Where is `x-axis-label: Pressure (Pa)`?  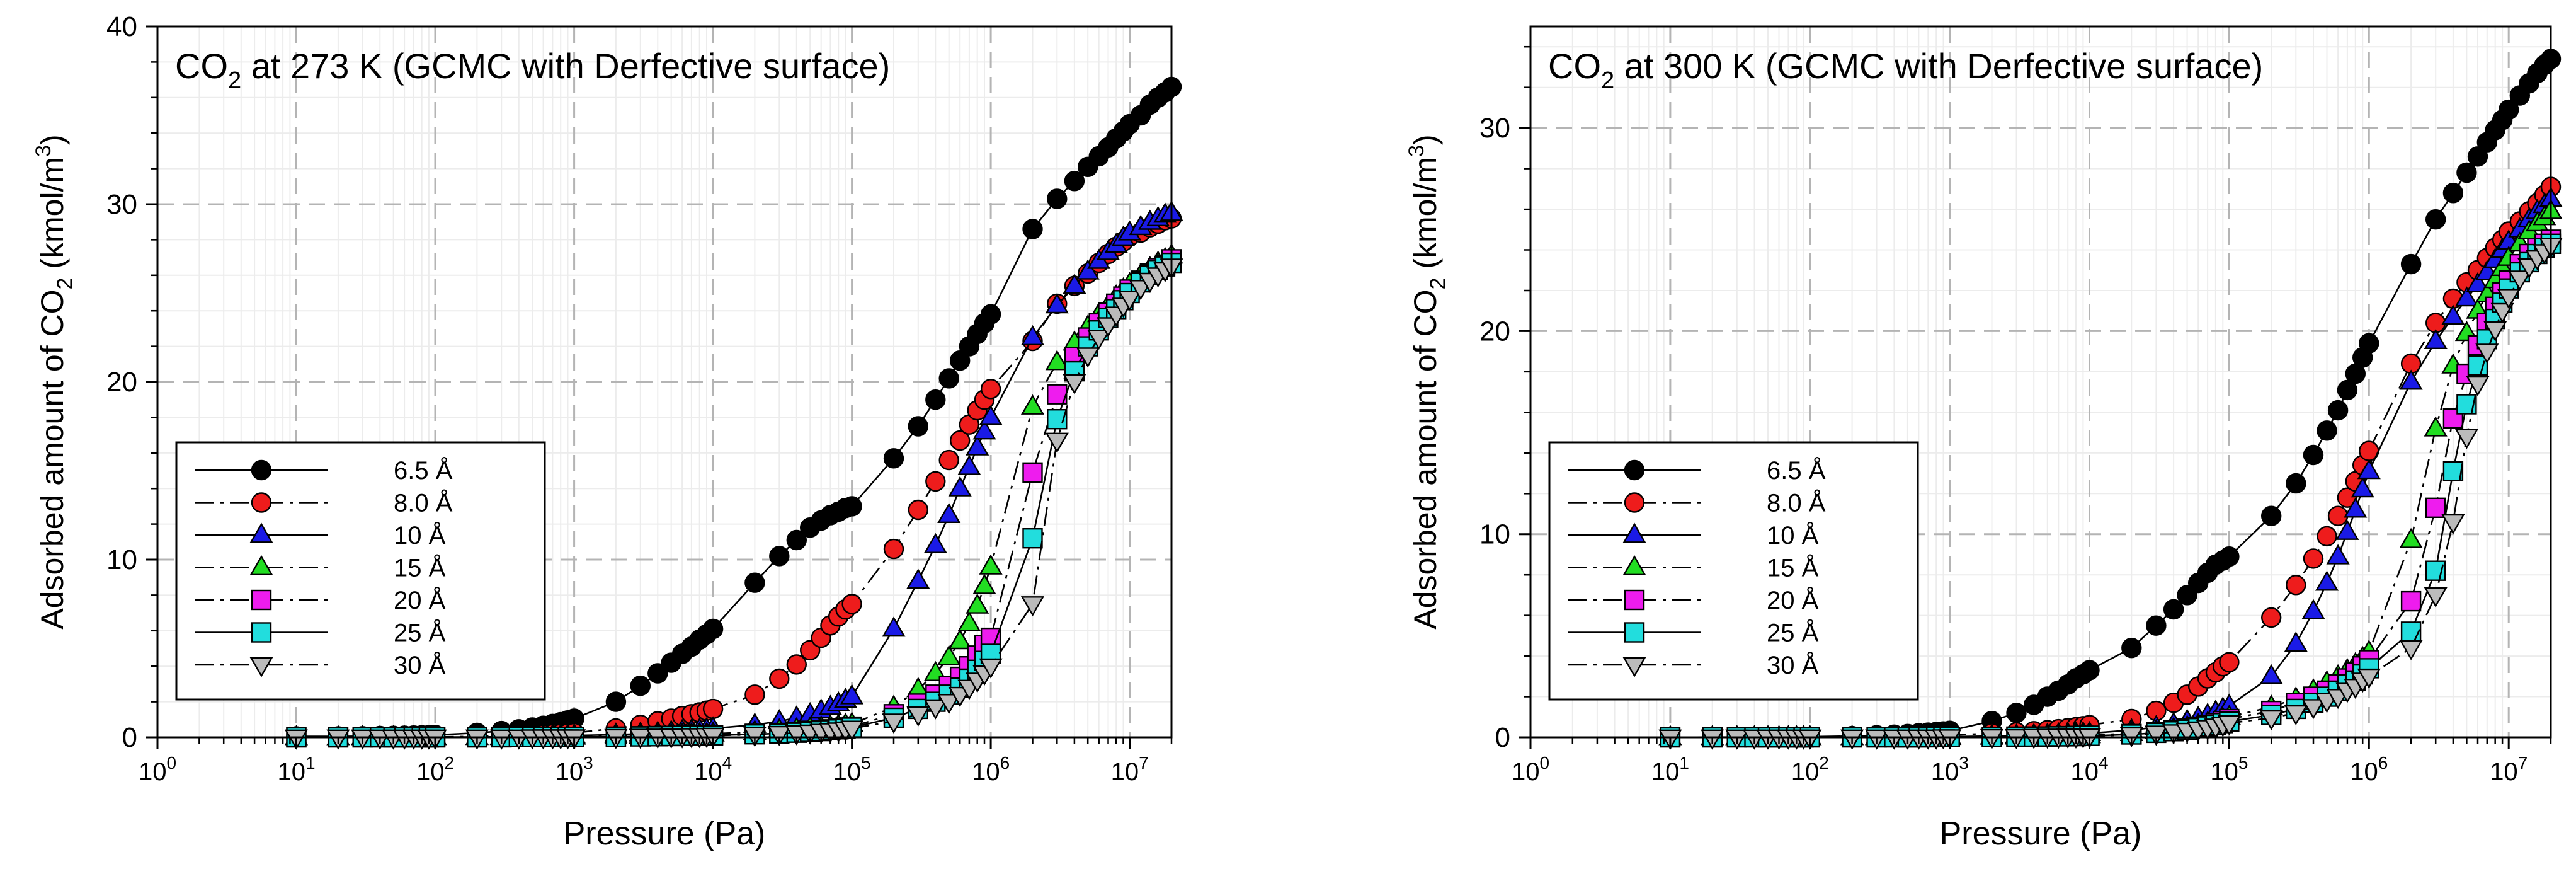 x-axis-label: Pressure (Pa) is located at coordinates (665, 833).